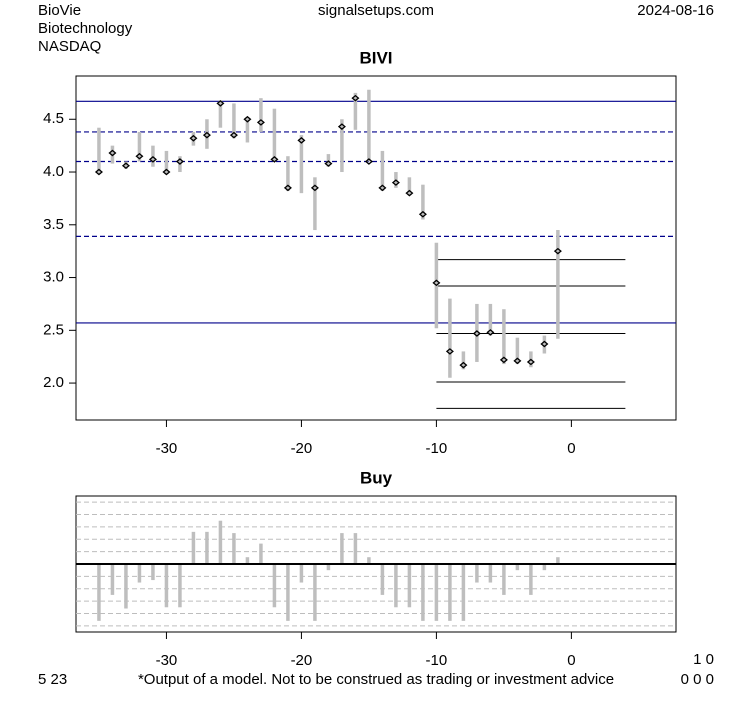  What do you see at coordinates (703, 659) in the screenshot?
I see `footer-right: 1 0` at bounding box center [703, 659].